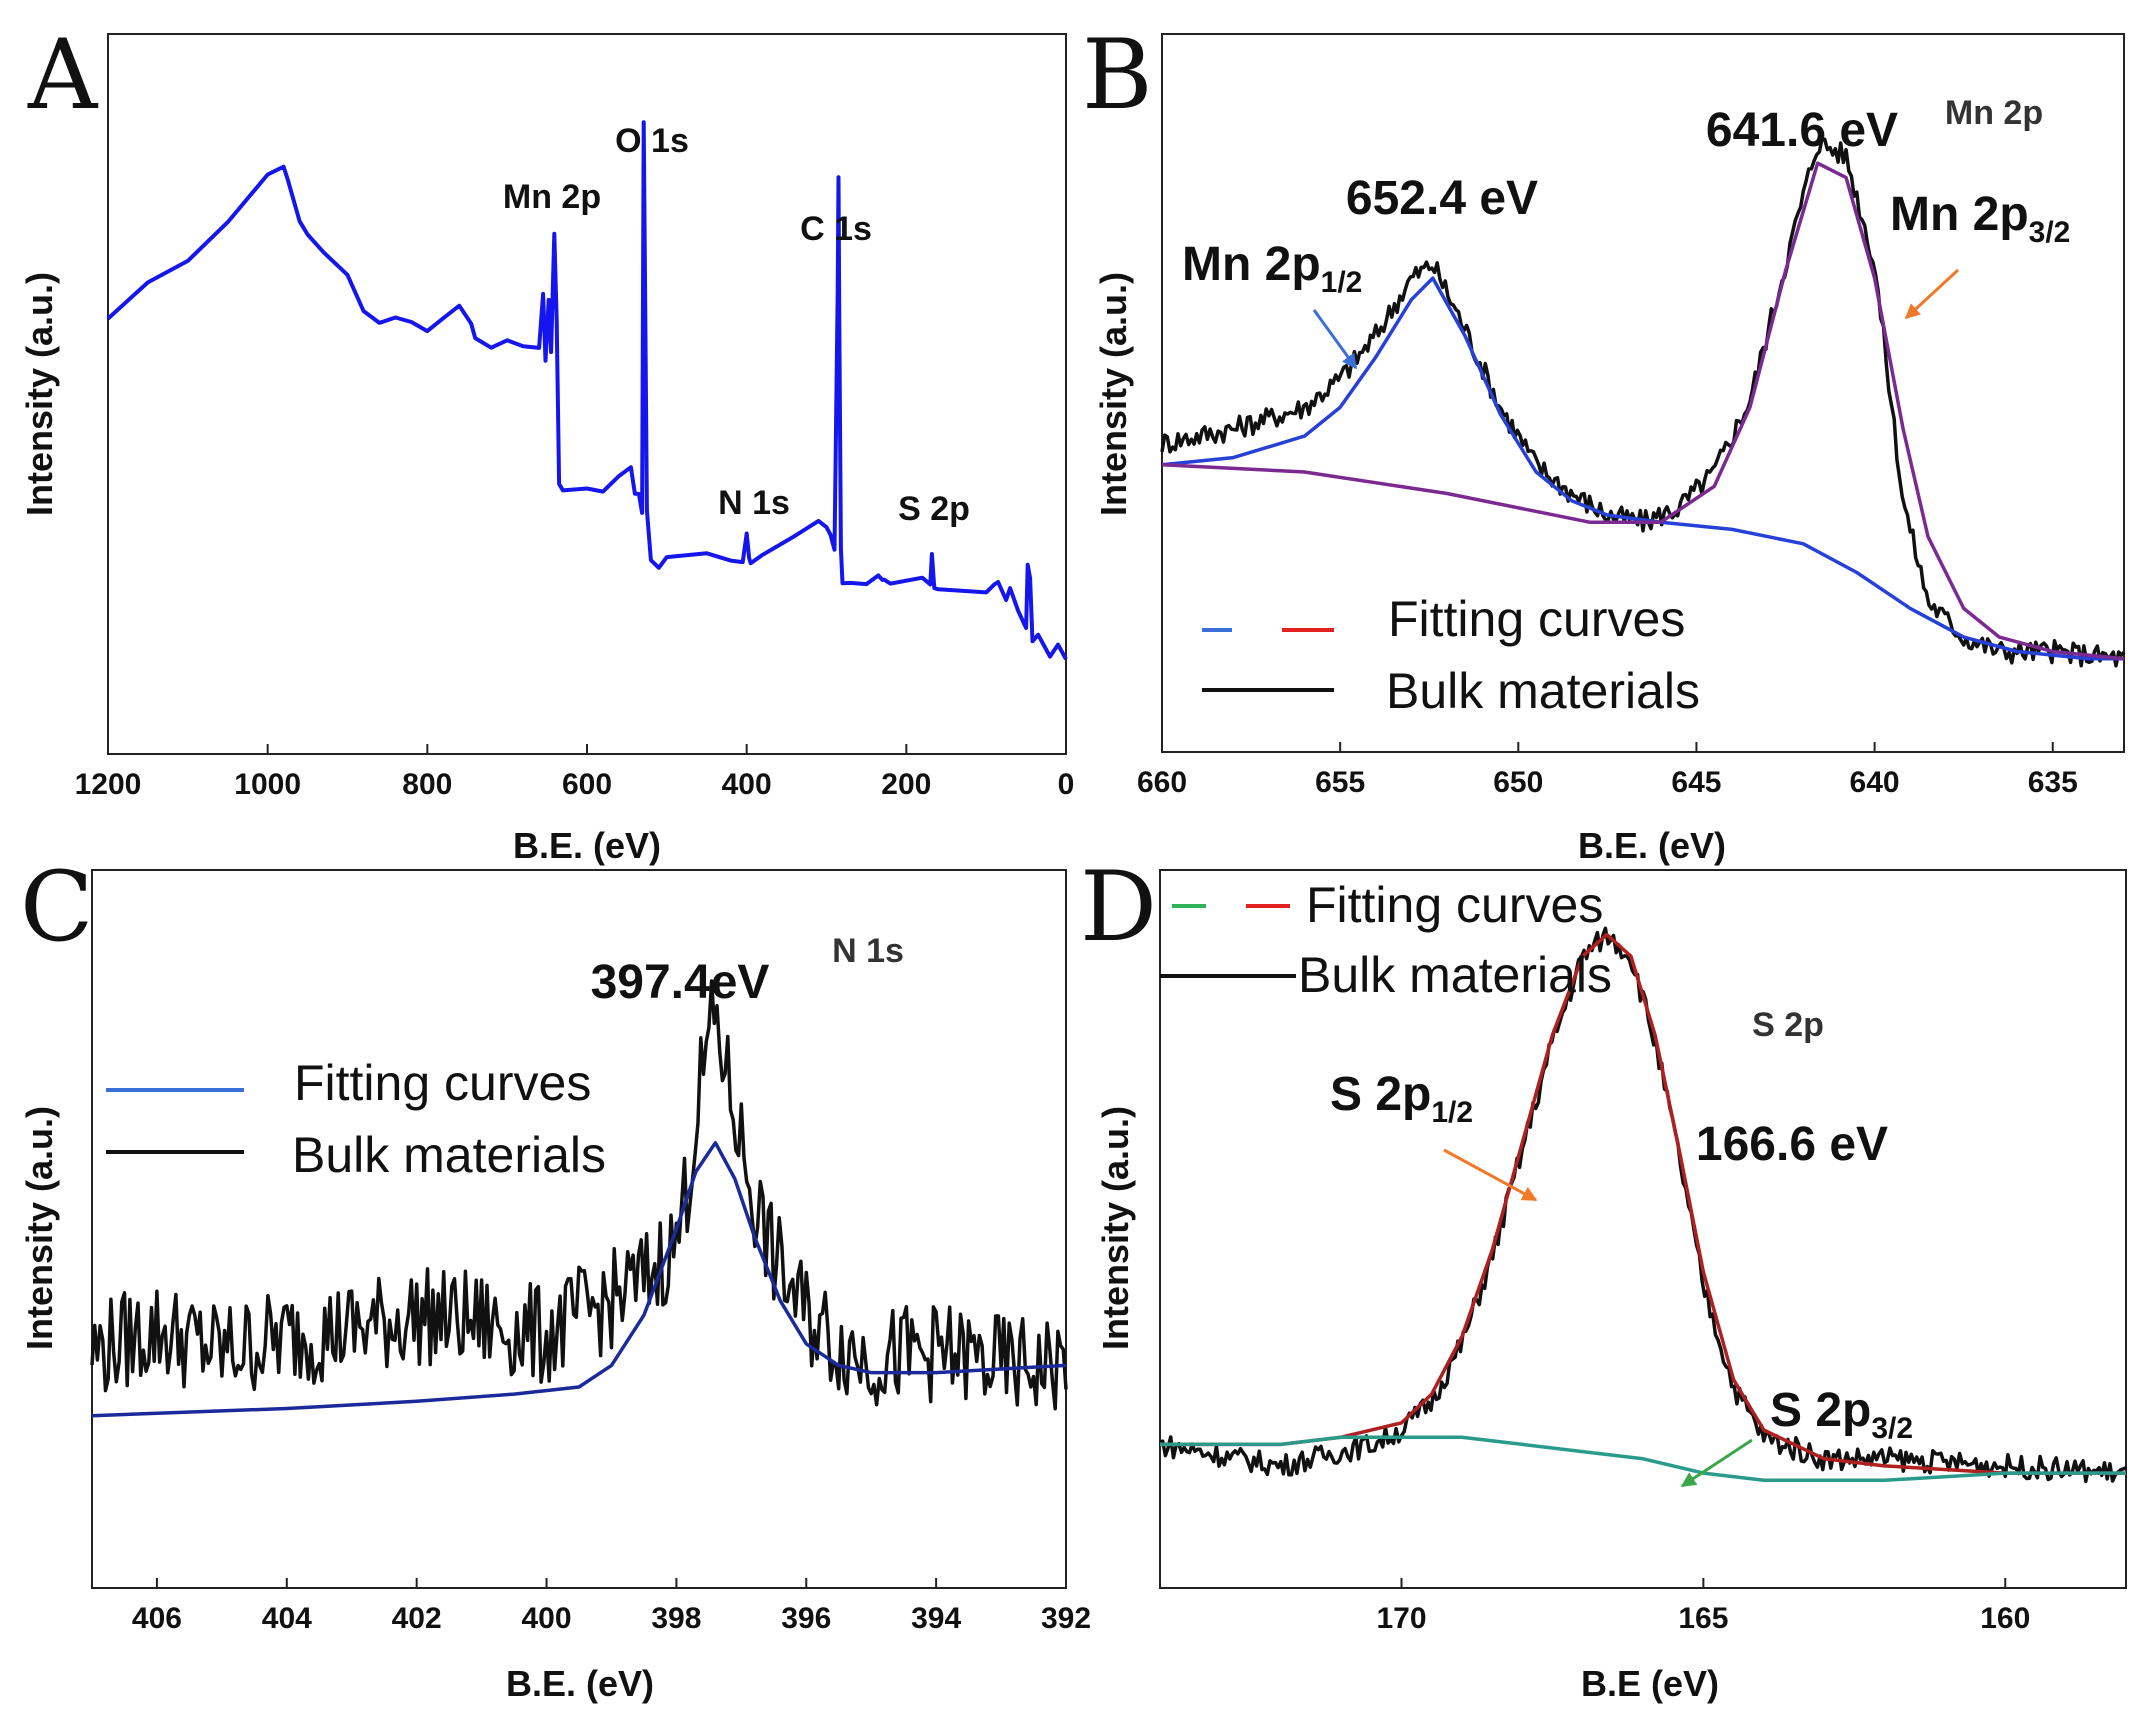 The width and height of the screenshot is (2144, 1714). I want to click on x-tick-label: 394, so click(936, 1618).